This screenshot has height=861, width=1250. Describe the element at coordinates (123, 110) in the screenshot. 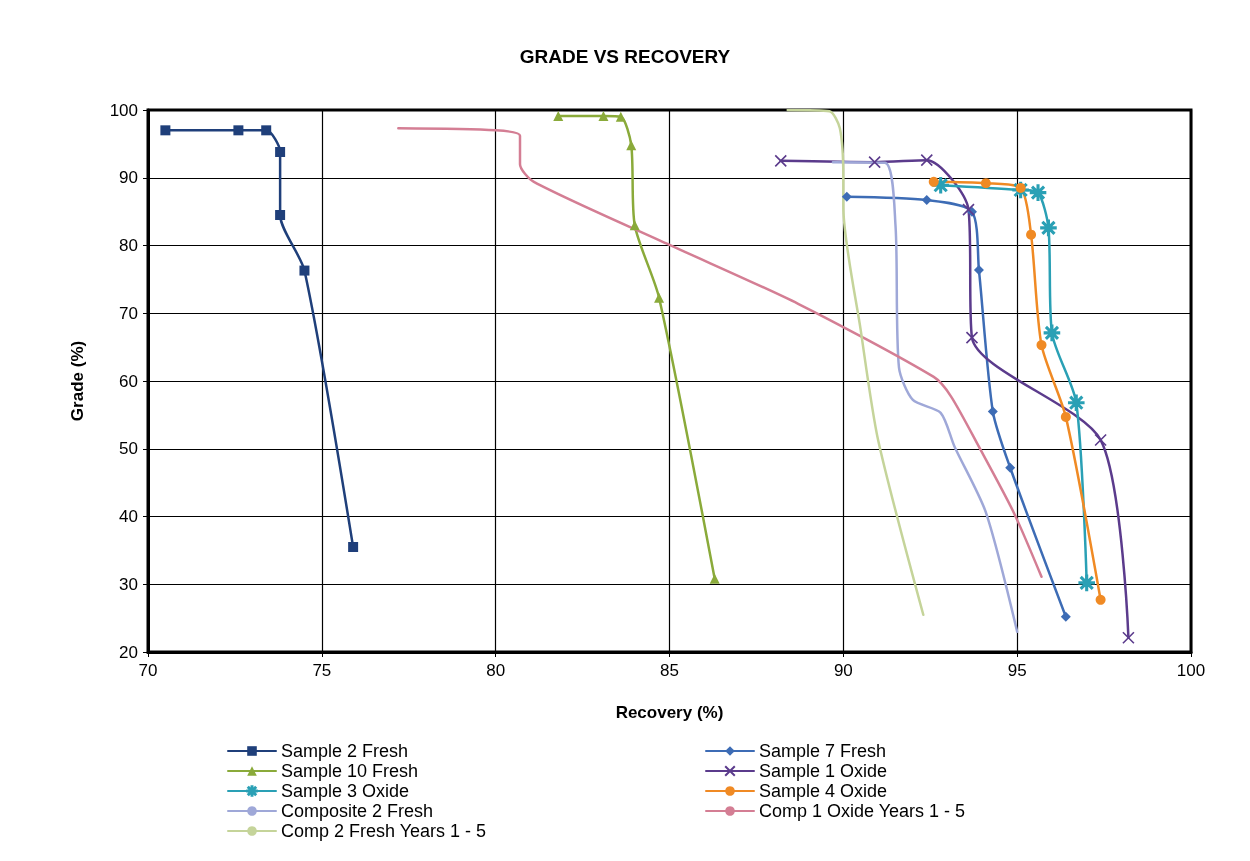

I see `y-tick-label: 100` at that location.